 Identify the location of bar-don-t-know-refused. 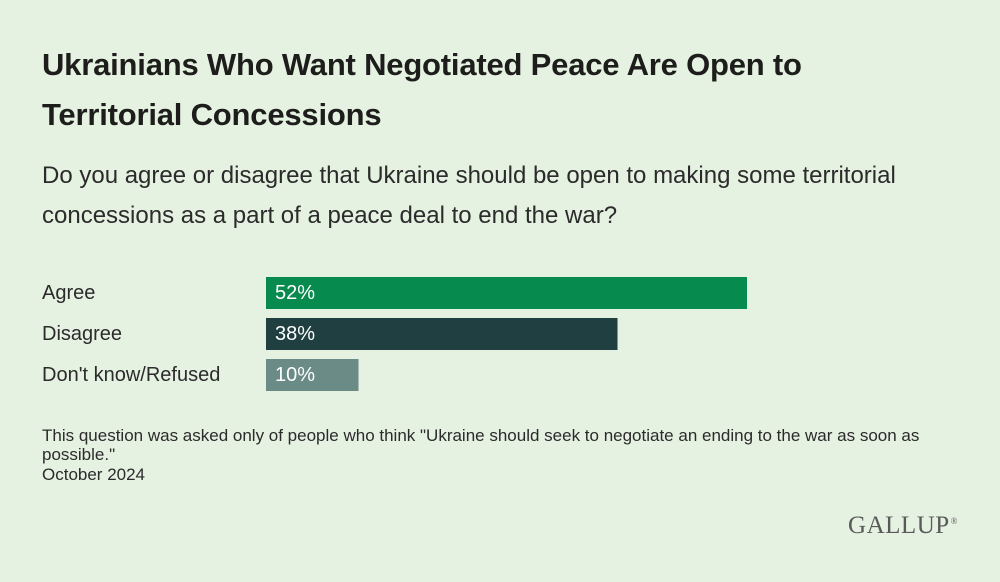
(312, 375).